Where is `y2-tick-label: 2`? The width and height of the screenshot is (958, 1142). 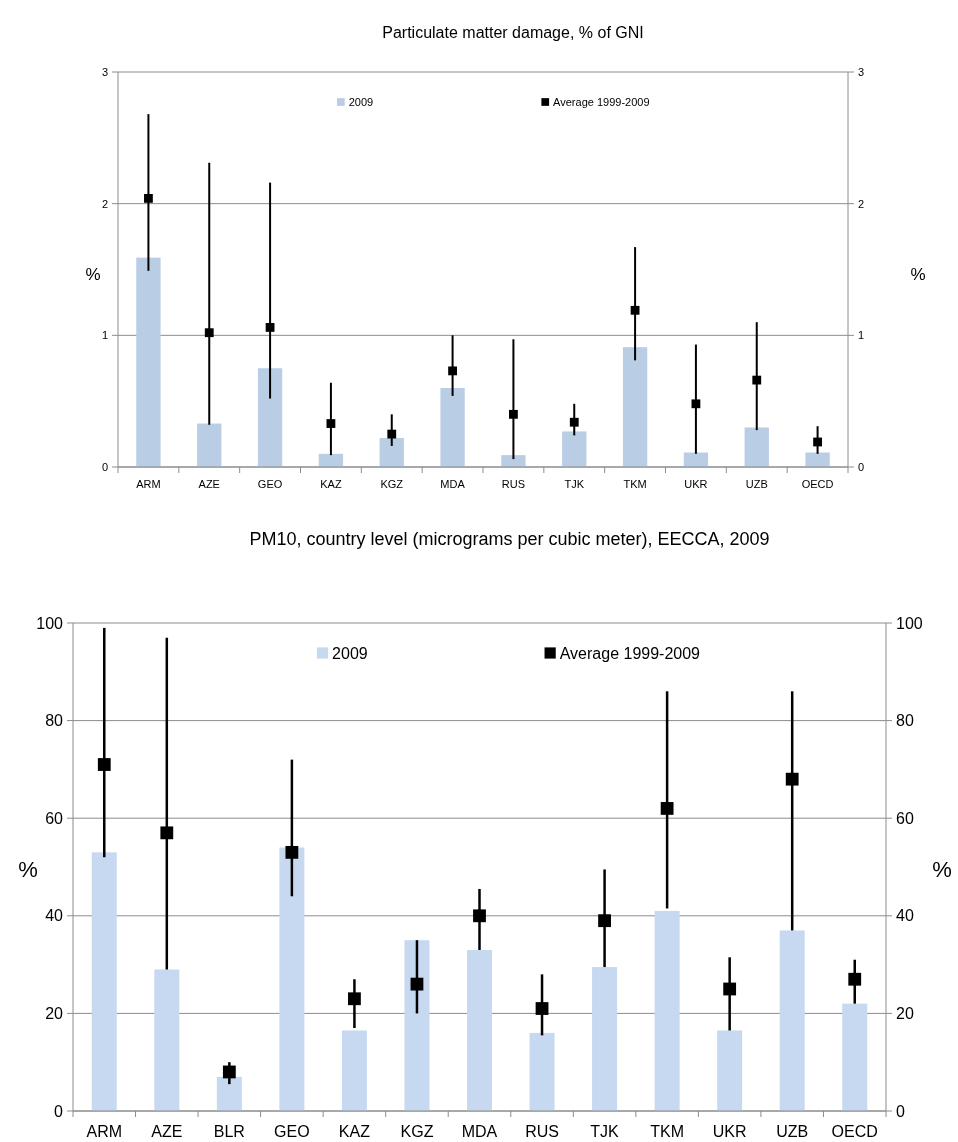
y2-tick-label: 2 is located at coordinates (861, 203).